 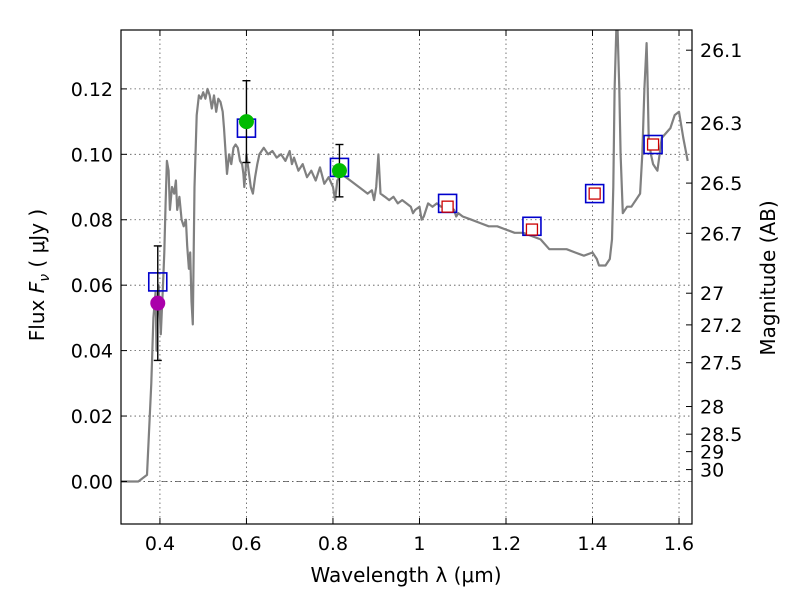 I want to click on x-tick-label: 1, so click(x=419, y=544).